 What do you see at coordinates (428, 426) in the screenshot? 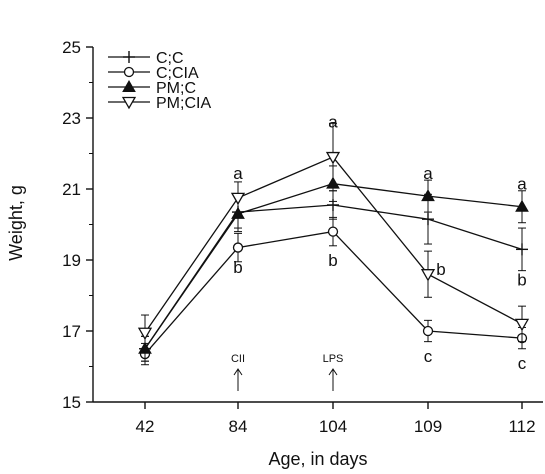
I see `x-tick-label: 109` at bounding box center [428, 426].